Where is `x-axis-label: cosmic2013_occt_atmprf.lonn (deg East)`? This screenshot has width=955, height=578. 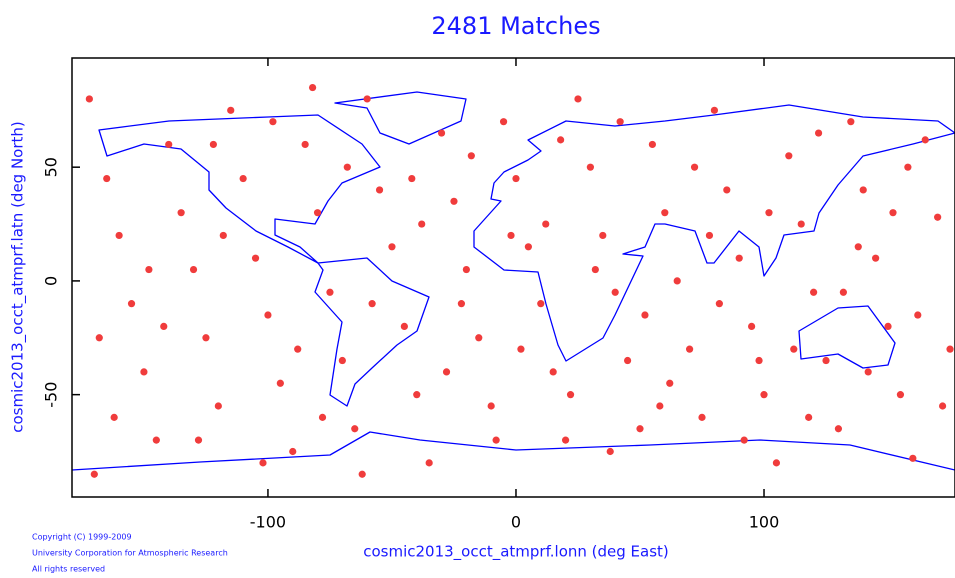
x-axis-label: cosmic2013_occt_atmprf.lonn (deg East) is located at coordinates (516, 552).